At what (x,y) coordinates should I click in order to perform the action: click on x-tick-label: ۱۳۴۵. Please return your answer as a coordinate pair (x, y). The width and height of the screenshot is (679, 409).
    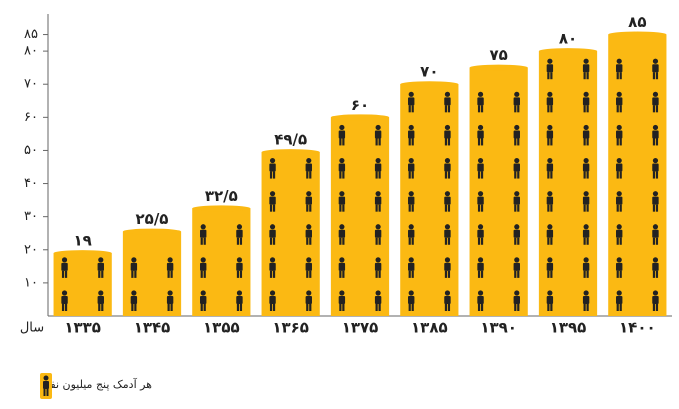
    Looking at the image, I should click on (152, 328).